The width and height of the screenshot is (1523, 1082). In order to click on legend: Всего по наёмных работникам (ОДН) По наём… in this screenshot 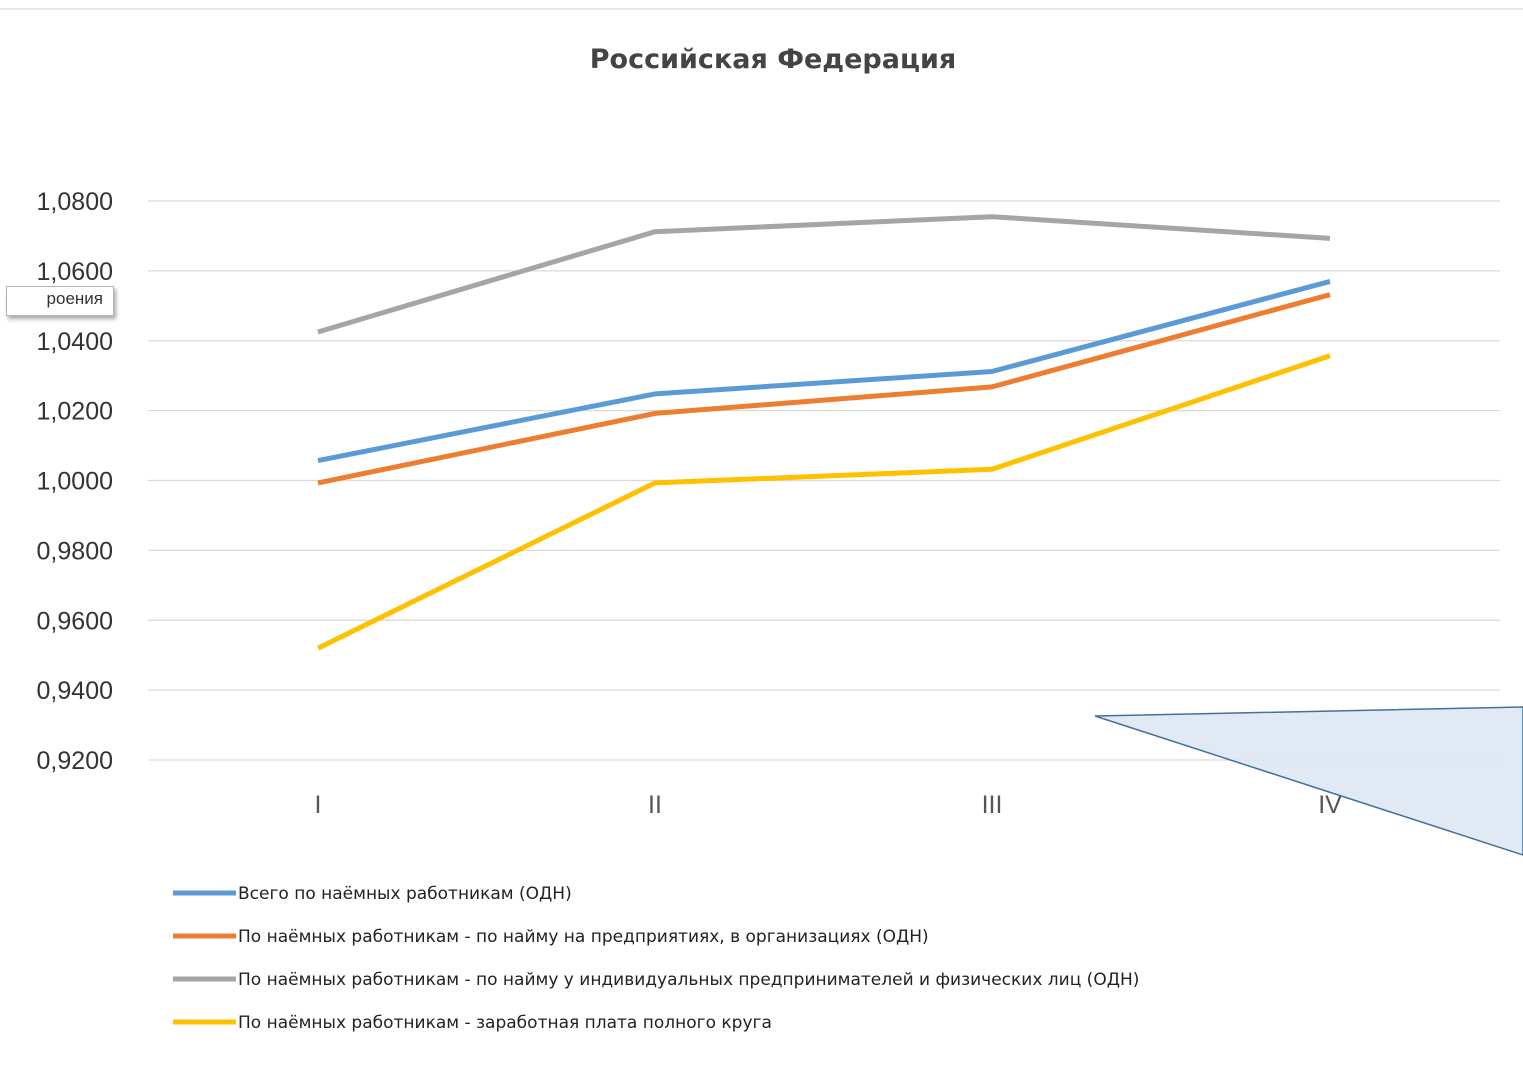, I will do `click(656, 958)`.